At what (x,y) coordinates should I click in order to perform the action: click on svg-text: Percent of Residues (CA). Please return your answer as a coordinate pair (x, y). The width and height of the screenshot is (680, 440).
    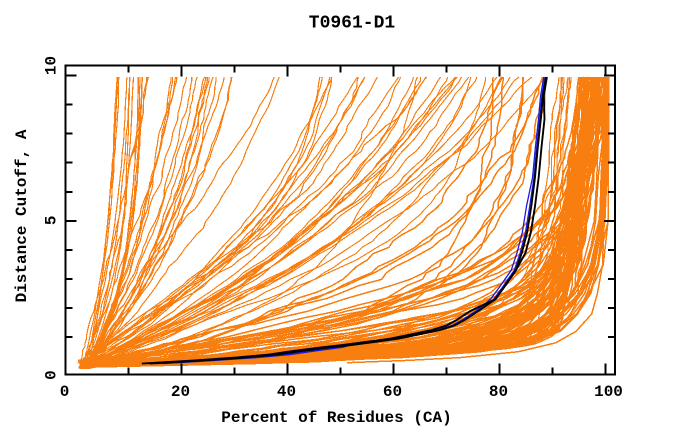
    Looking at the image, I should click on (336, 418).